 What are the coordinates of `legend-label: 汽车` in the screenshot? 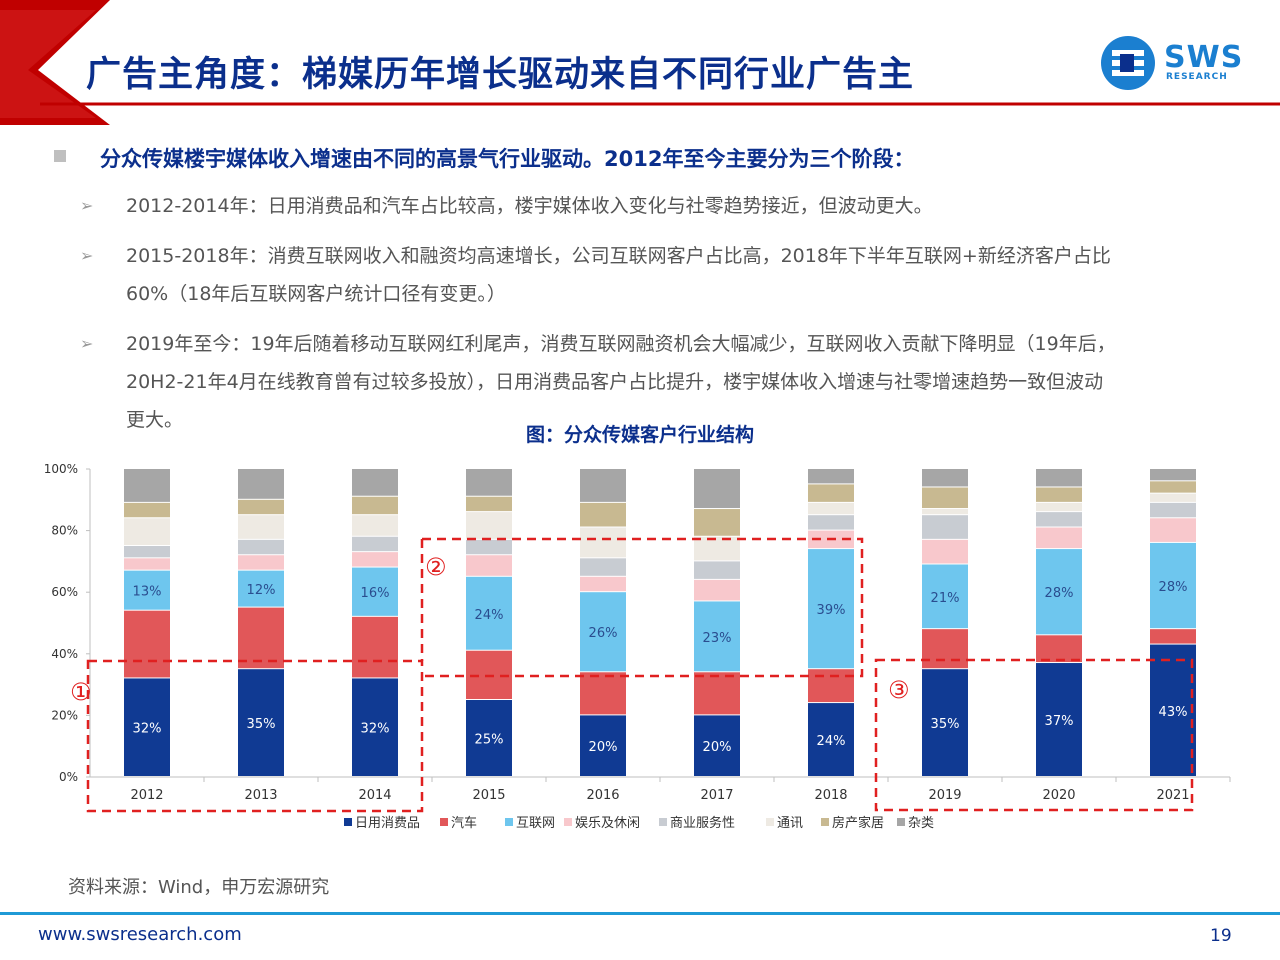 It's located at (464, 823).